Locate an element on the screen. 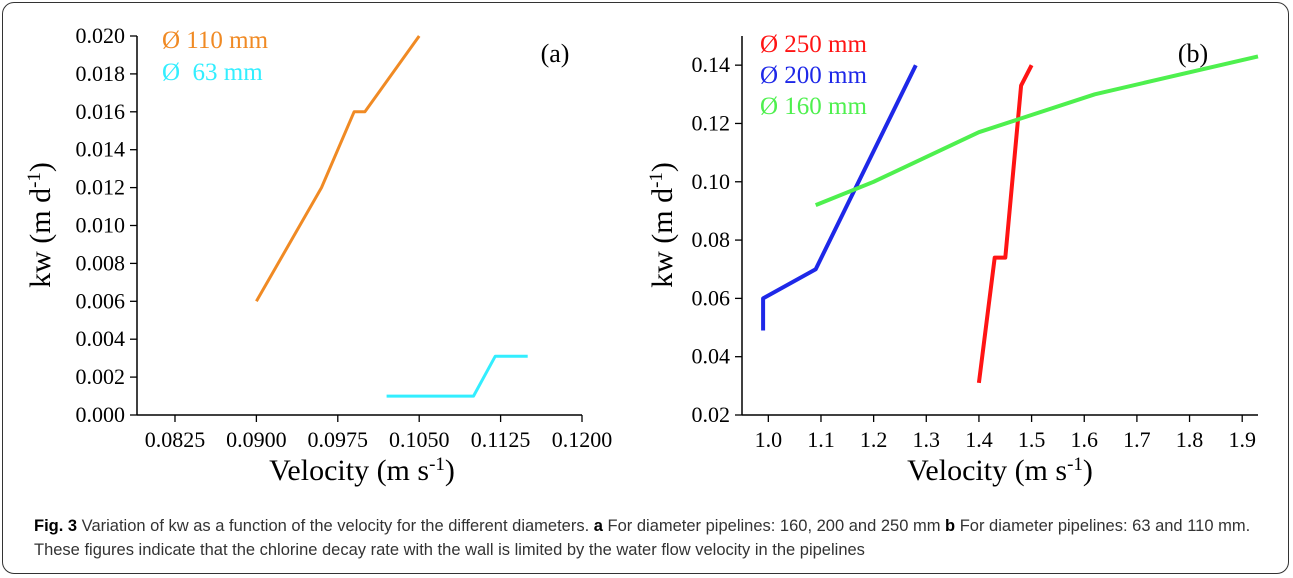  caption-label-b: b is located at coordinates (950, 526).